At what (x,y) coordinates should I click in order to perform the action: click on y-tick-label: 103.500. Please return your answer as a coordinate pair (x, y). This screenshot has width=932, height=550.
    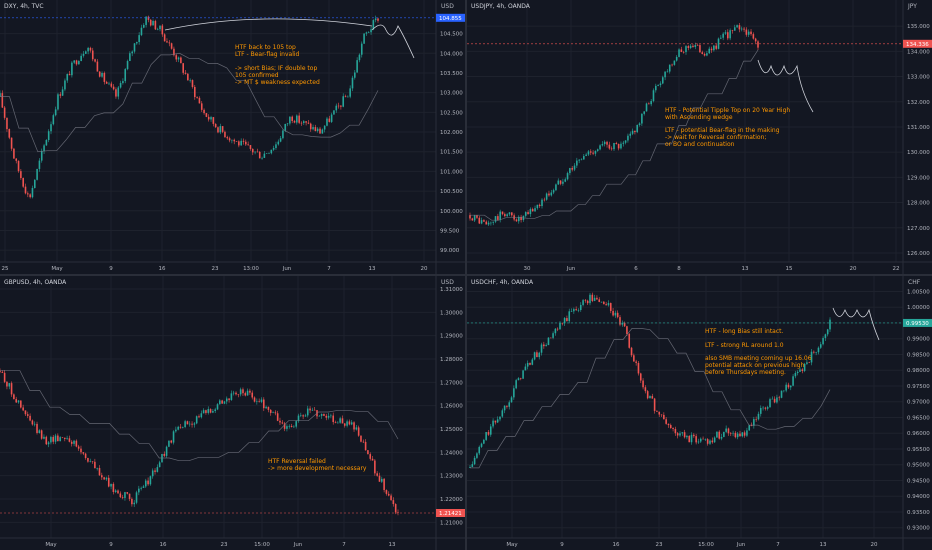
    Looking at the image, I should click on (451, 74).